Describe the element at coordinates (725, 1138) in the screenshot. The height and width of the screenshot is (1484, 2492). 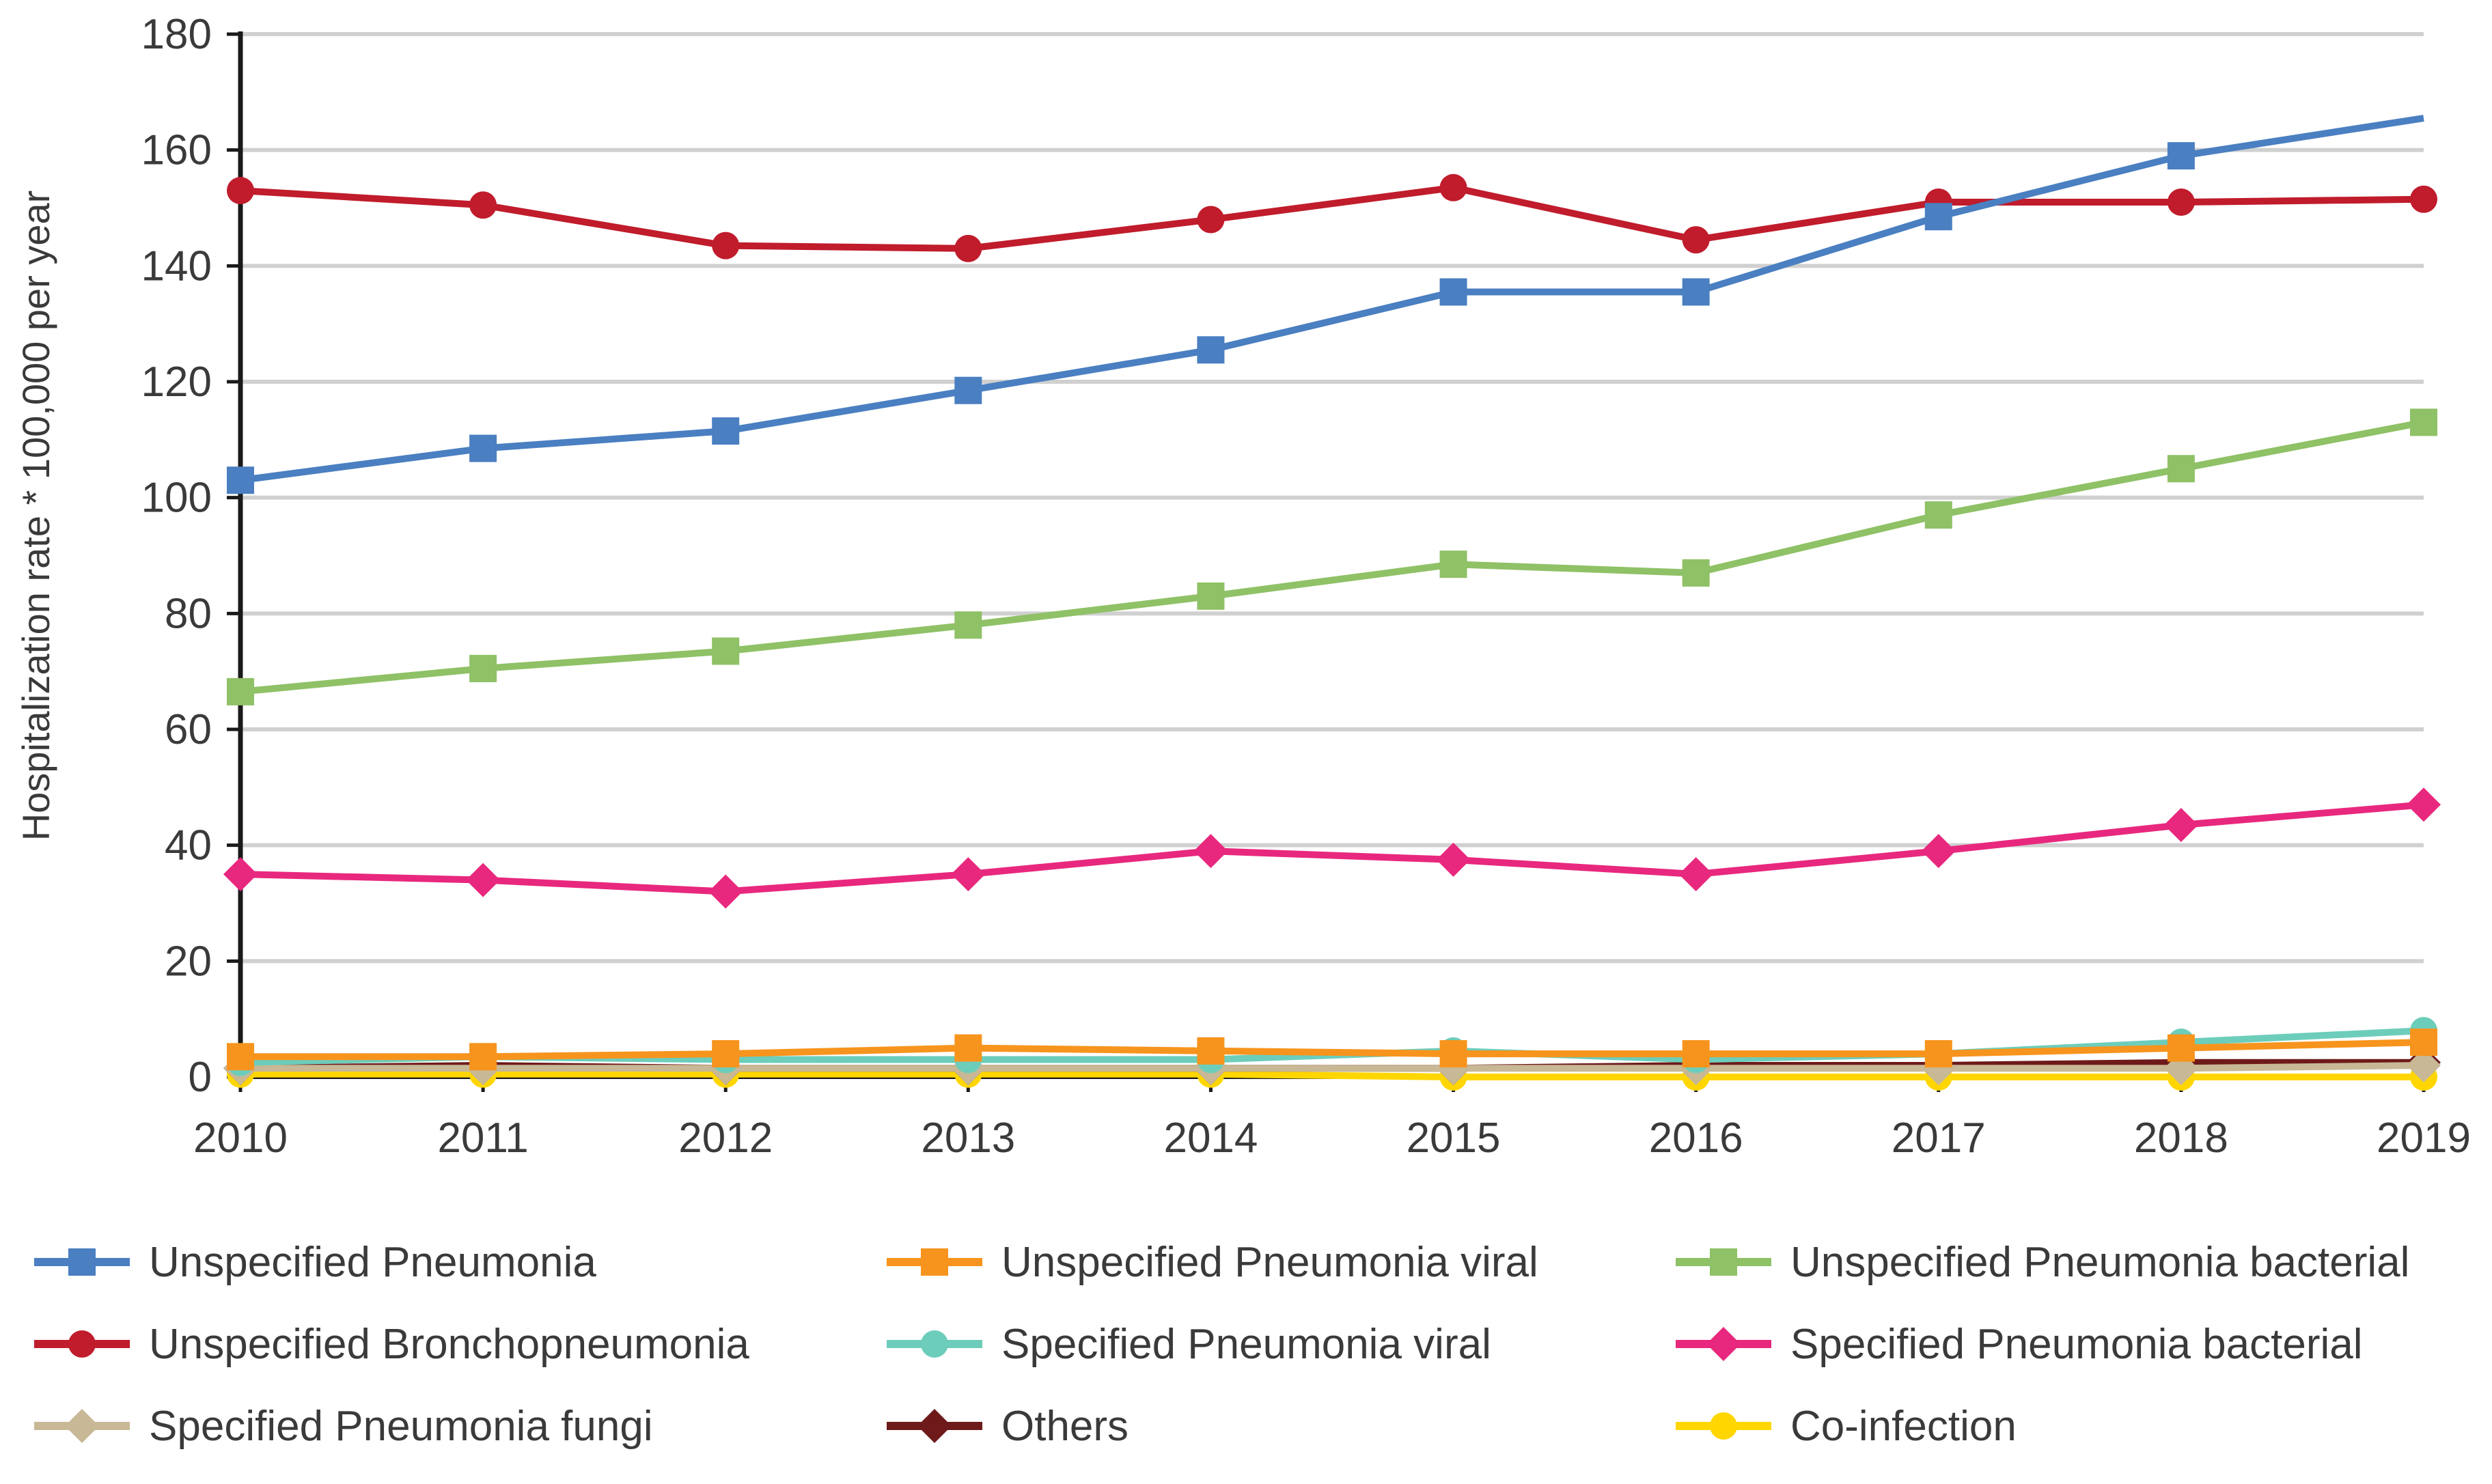
I see `x-tick-label: 2012` at that location.